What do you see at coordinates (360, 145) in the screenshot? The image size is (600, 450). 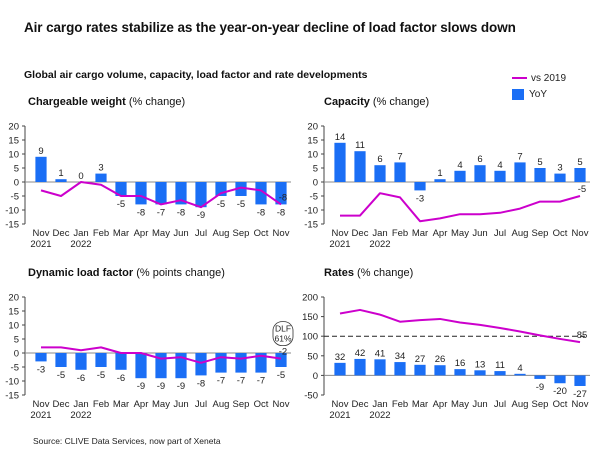 I see `bar-value-label: 11` at bounding box center [360, 145].